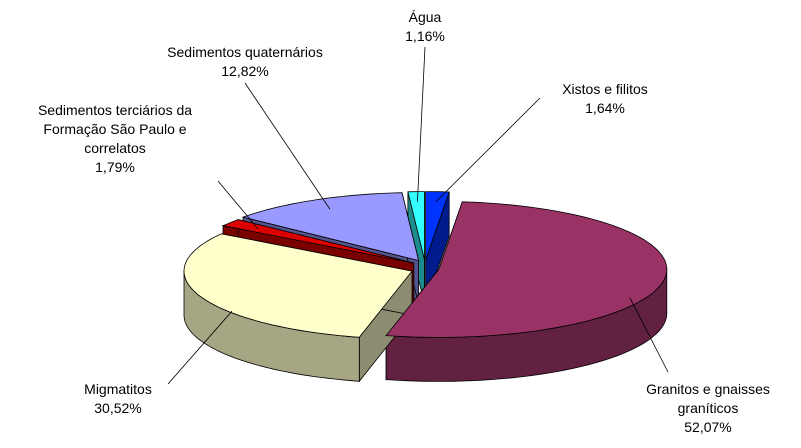 This screenshot has height=448, width=801. What do you see at coordinates (425, 36) in the screenshot?
I see `value-label: 1,16%` at bounding box center [425, 36].